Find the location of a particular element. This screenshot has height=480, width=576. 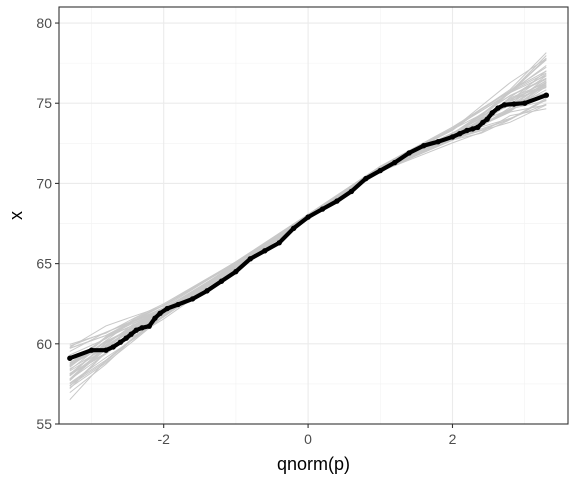

x-axis-title: qnorm(p) is located at coordinates (313, 464).